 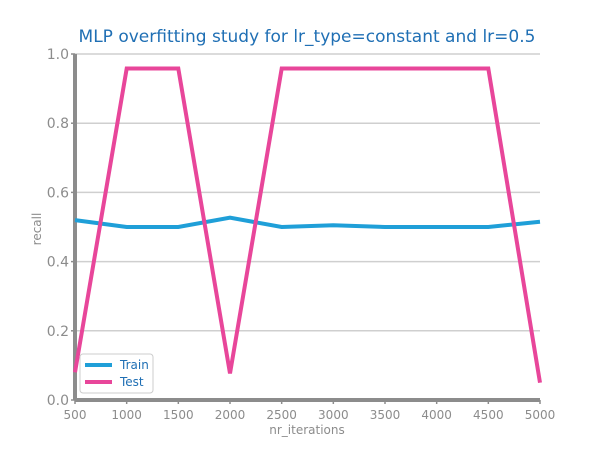 I want to click on x-tick-label-3: 2000, so click(x=230, y=415).